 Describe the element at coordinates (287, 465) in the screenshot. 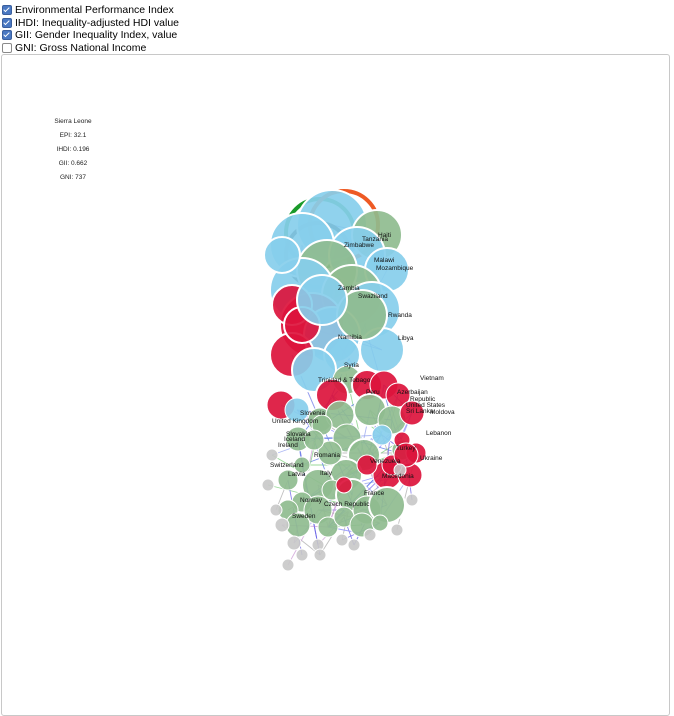

I see `country-label: Switzerland` at that location.